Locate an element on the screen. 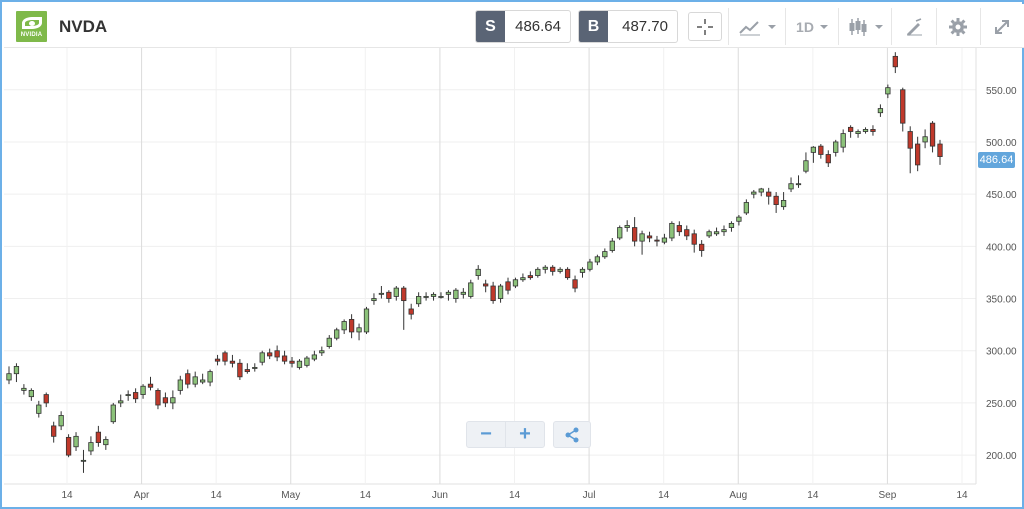  y-tick-label: 450.00 is located at coordinates (1001, 195).